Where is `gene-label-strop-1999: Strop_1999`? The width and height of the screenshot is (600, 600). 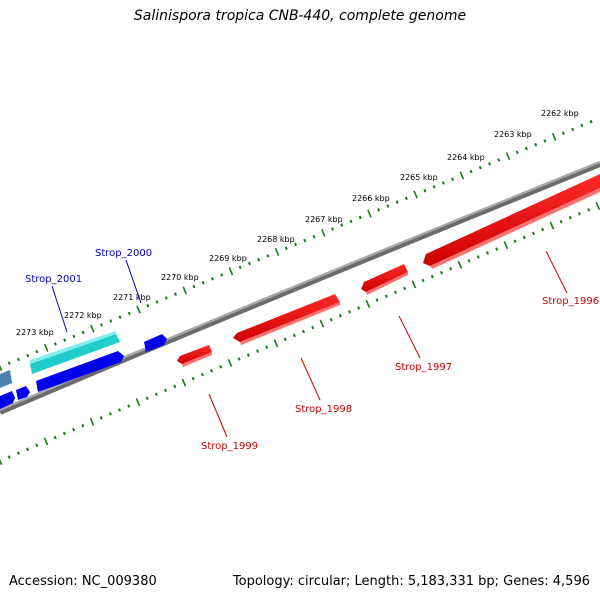 gene-label-strop-1999: Strop_1999 is located at coordinates (229, 446).